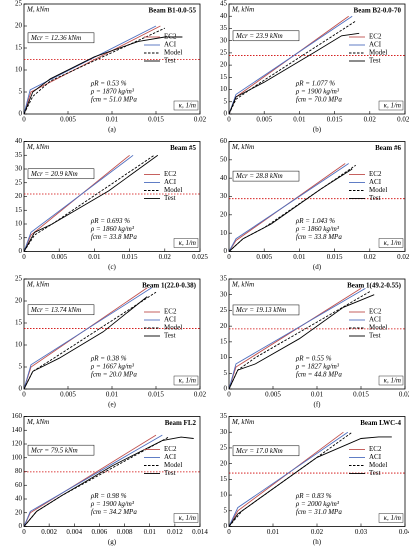  What do you see at coordinates (100, 532) in the screenshot?
I see `x-tick-label: 0.006` at bounding box center [100, 532].